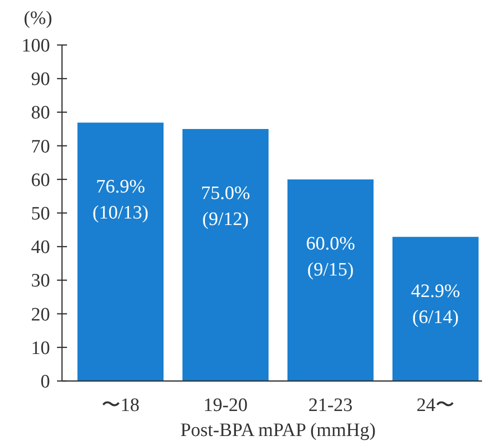  What do you see at coordinates (40, 247) in the screenshot?
I see `y-tick-label: 40` at bounding box center [40, 247].